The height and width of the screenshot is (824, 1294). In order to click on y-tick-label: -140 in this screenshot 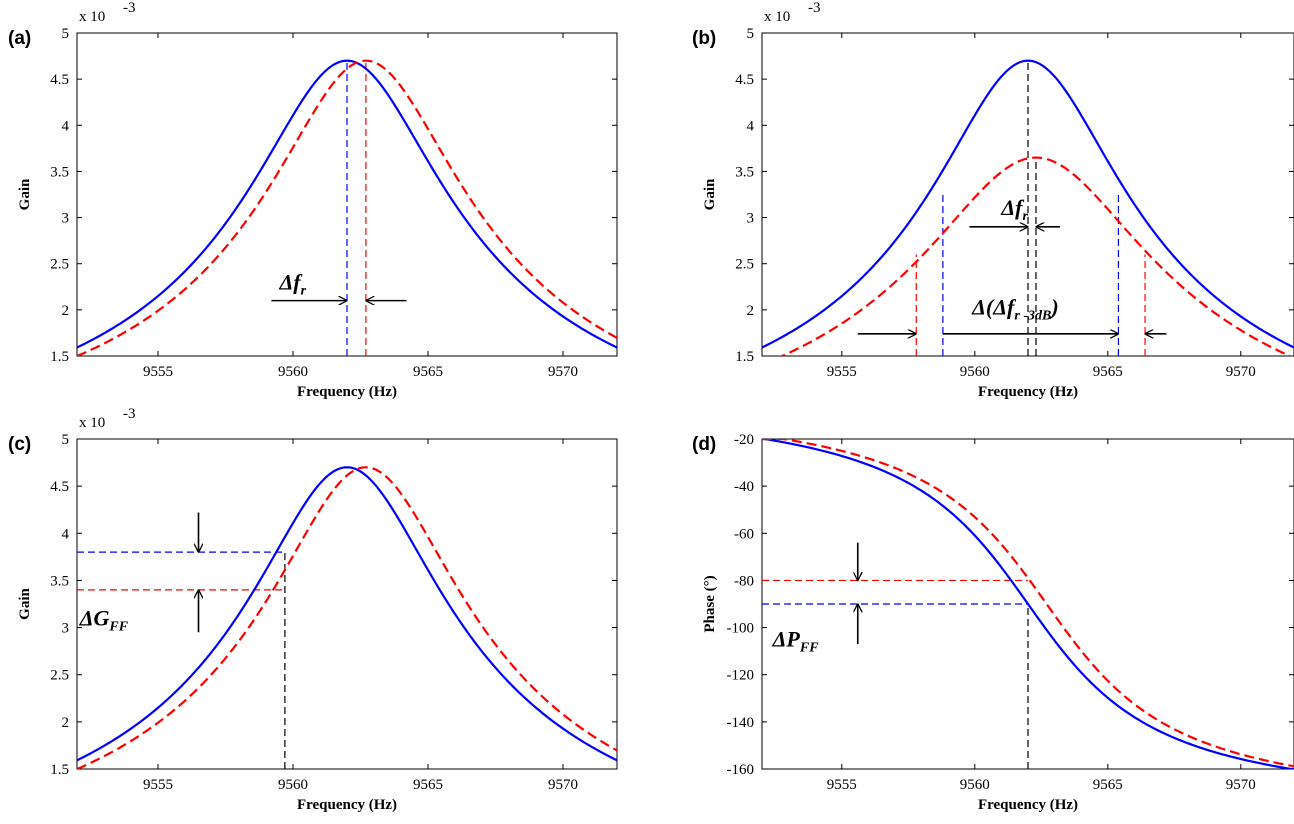, I will do `click(741, 723)`.